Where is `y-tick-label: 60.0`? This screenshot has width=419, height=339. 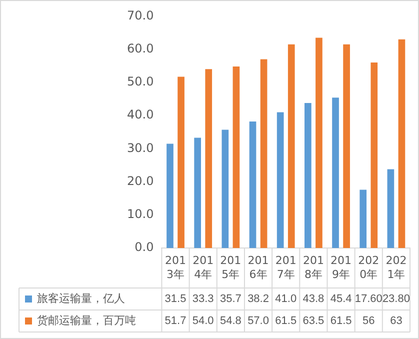
y-tick-label: 60.0 is located at coordinates (140, 48).